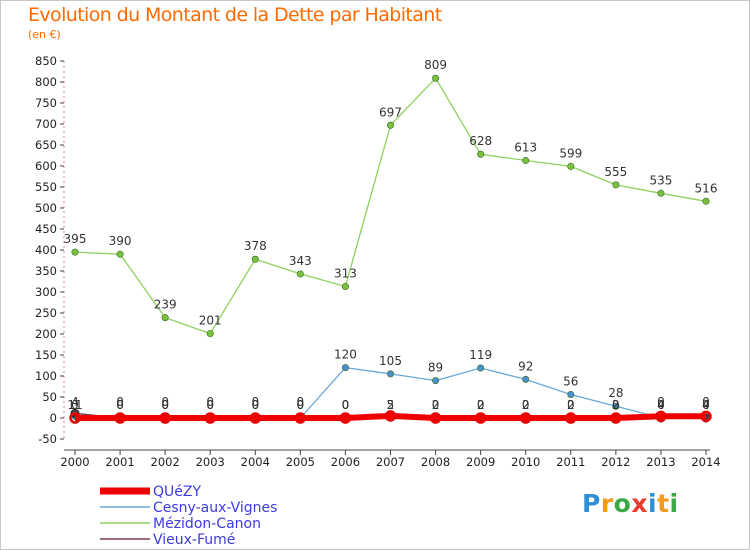 This screenshot has width=750, height=550. Describe the element at coordinates (607, 503) in the screenshot. I see `logo-letter: r` at that location.